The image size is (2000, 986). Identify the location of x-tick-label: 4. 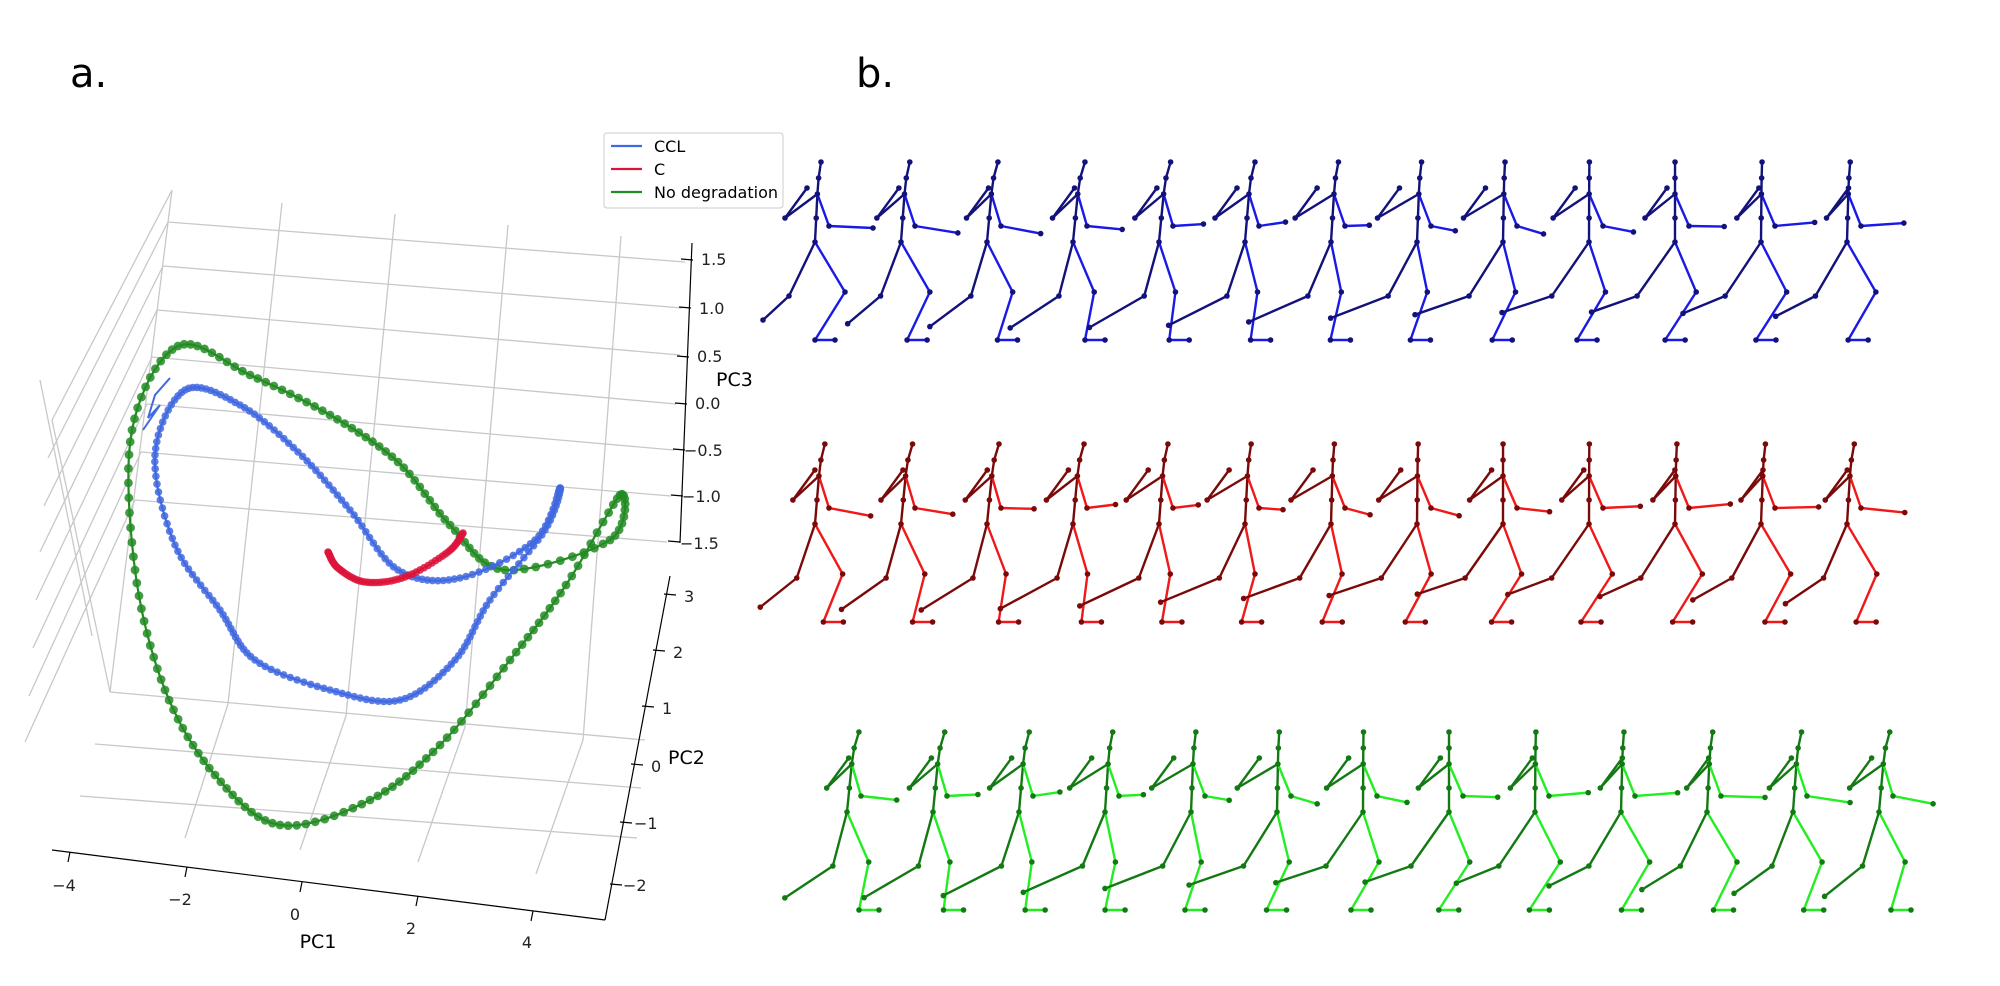
(527, 942).